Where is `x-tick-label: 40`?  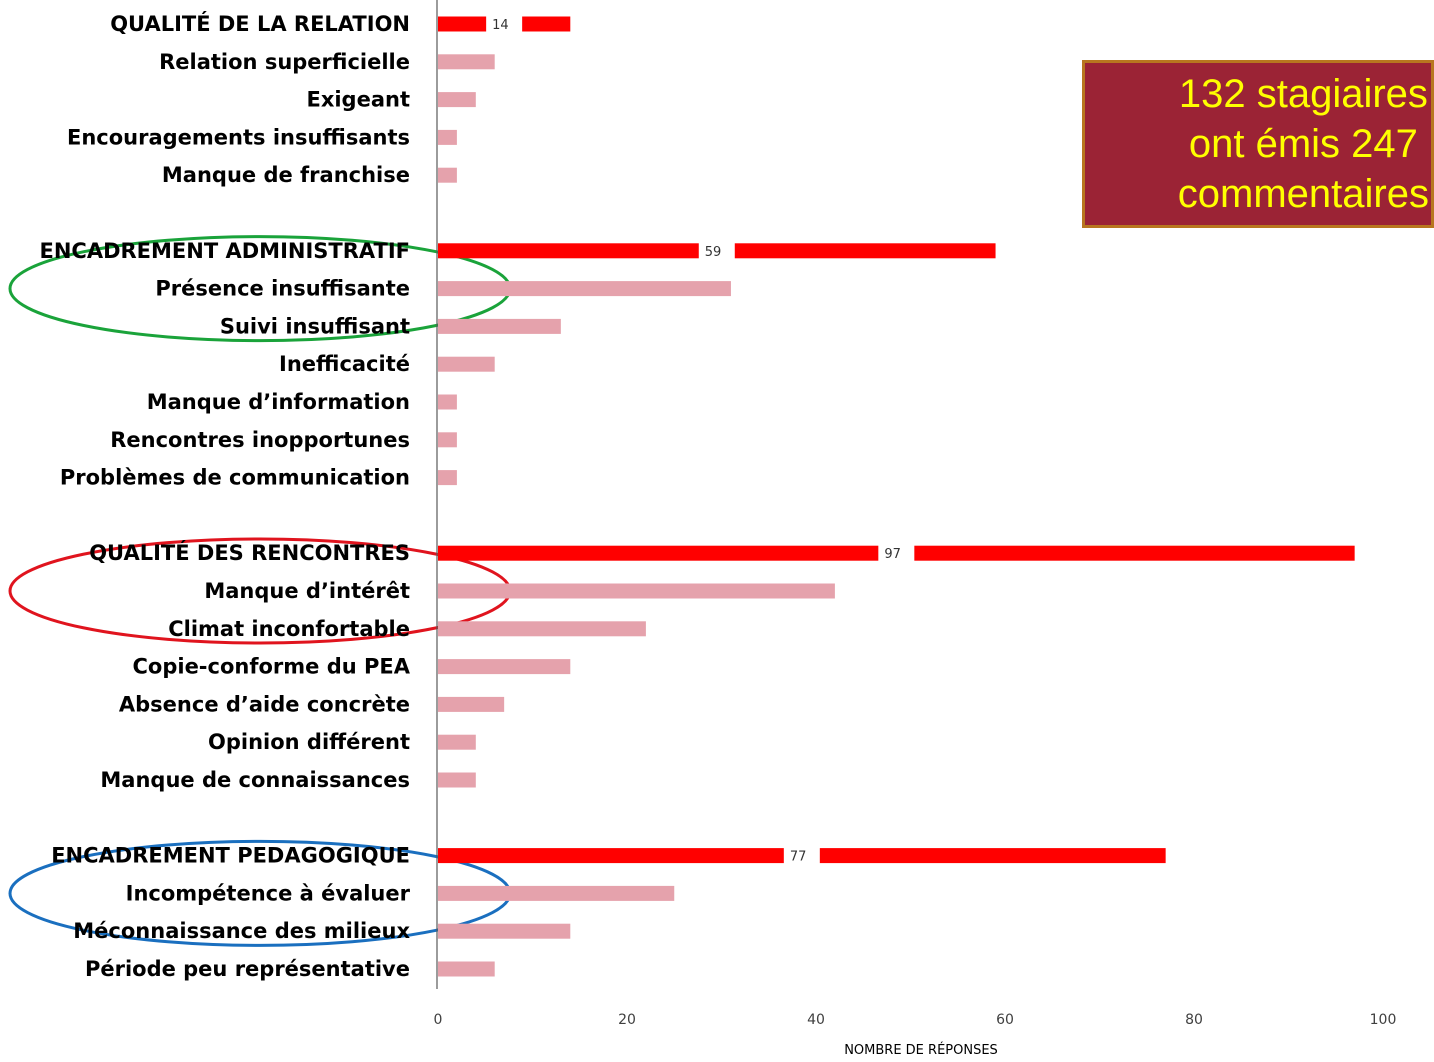 x-tick-label: 40 is located at coordinates (816, 1020).